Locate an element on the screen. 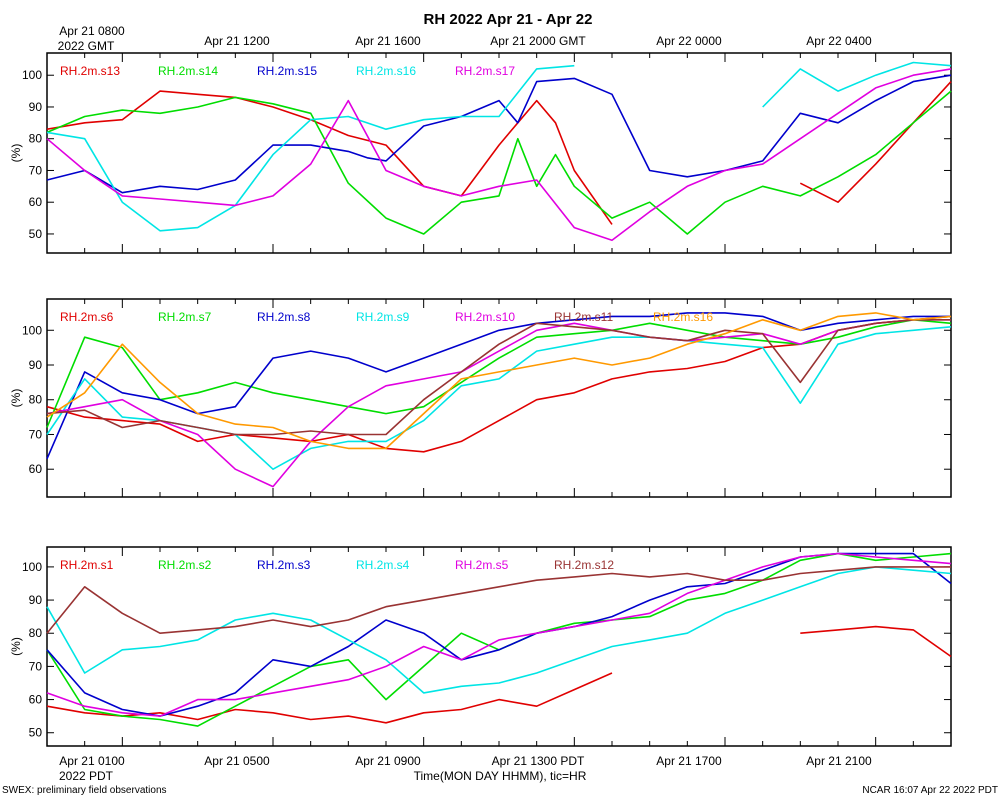  bottom-axis-label: Apr 21 2100 is located at coordinates (839, 761).